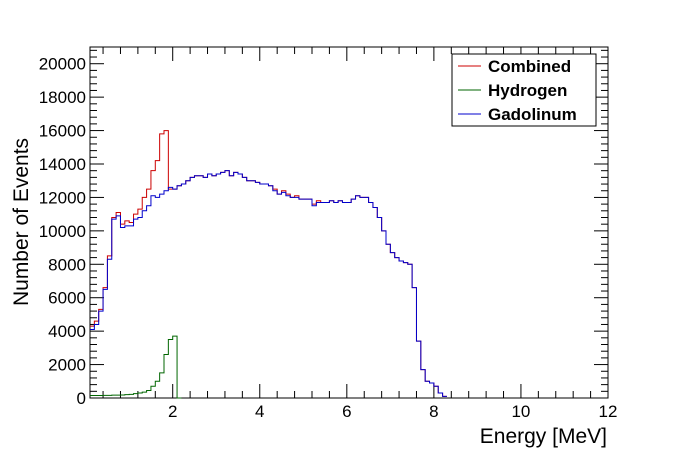 This screenshot has height=473, width=698. What do you see at coordinates (543, 436) in the screenshot?
I see `x-axis-title: Energy [MeV]` at bounding box center [543, 436].